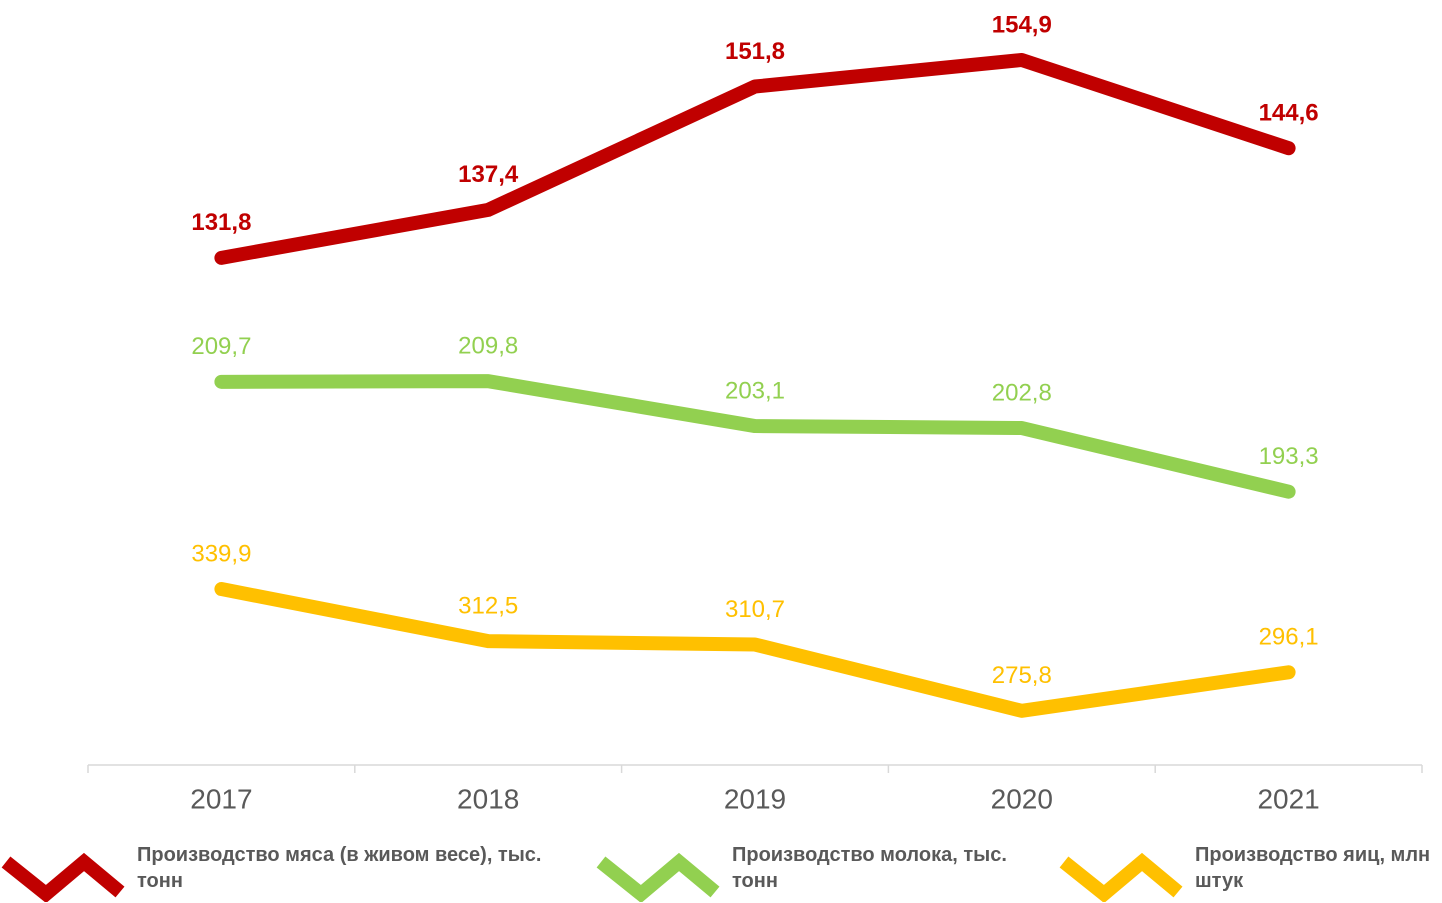 The width and height of the screenshot is (1442, 903). What do you see at coordinates (1022, 392) in the screenshot?
I see `data-label: 202,8` at bounding box center [1022, 392].